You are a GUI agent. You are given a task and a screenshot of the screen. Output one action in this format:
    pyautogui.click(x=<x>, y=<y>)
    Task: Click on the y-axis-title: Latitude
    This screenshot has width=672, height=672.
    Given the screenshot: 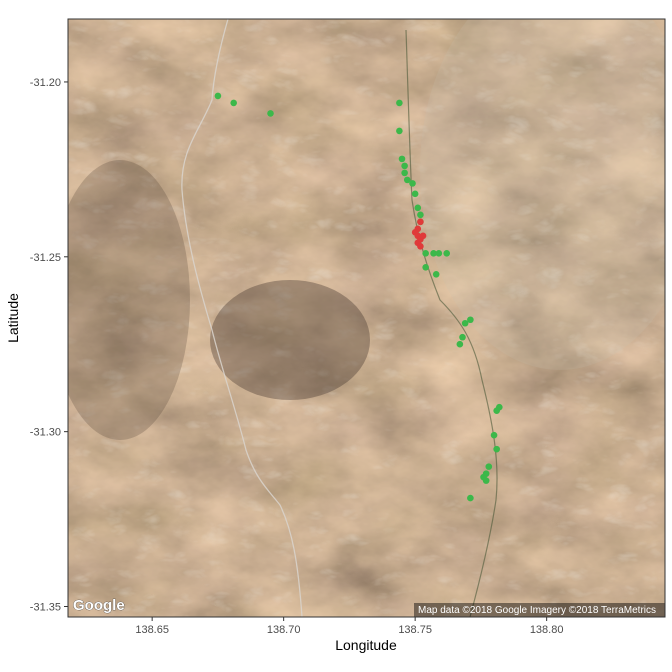 What is the action you would take?
    pyautogui.click(x=13, y=318)
    